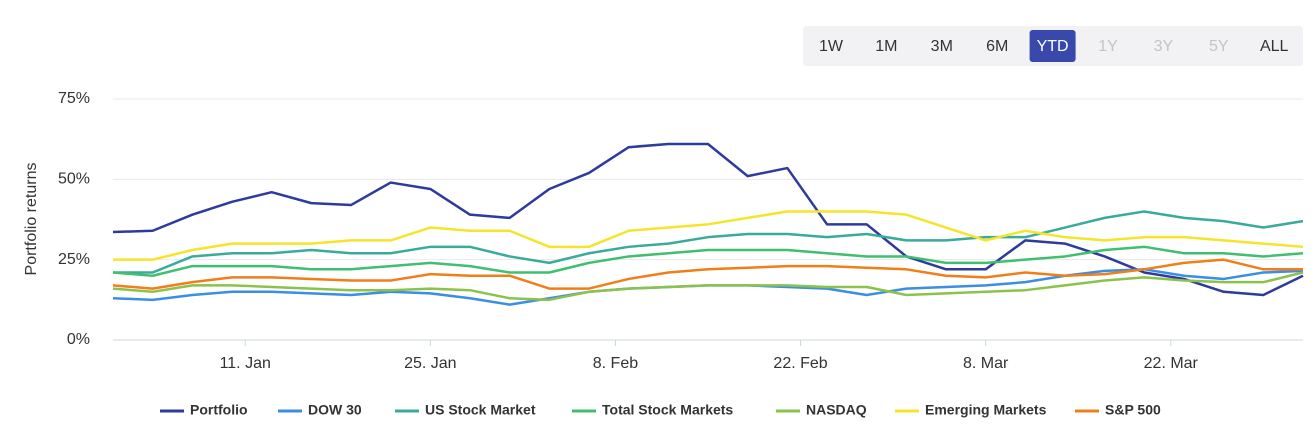 This screenshot has width=1316, height=448. Describe the element at coordinates (997, 46) in the screenshot. I see `range-button: 6M` at that location.